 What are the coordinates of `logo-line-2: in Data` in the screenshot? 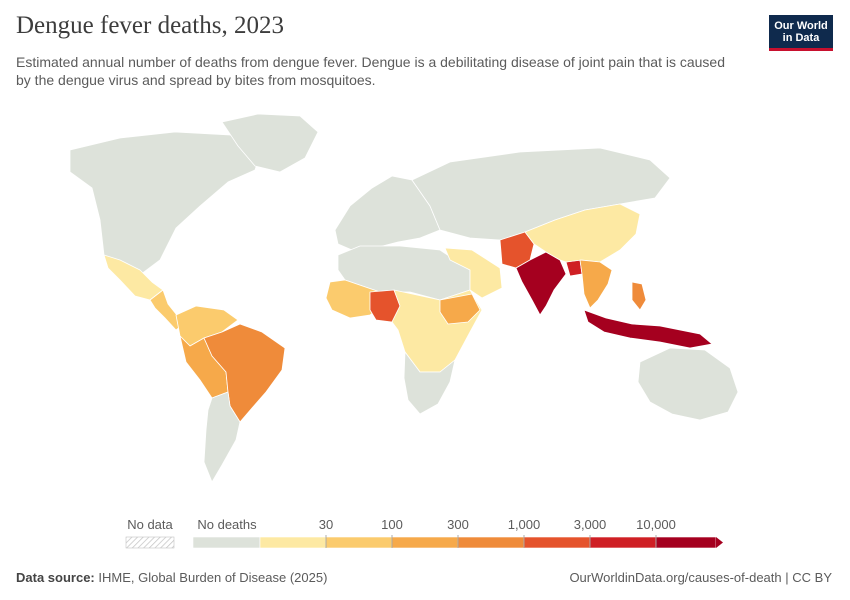 It's located at (801, 38).